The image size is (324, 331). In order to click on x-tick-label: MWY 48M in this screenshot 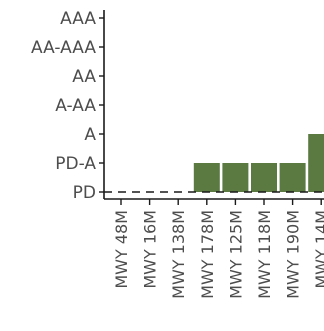, I will do `click(121, 249)`.